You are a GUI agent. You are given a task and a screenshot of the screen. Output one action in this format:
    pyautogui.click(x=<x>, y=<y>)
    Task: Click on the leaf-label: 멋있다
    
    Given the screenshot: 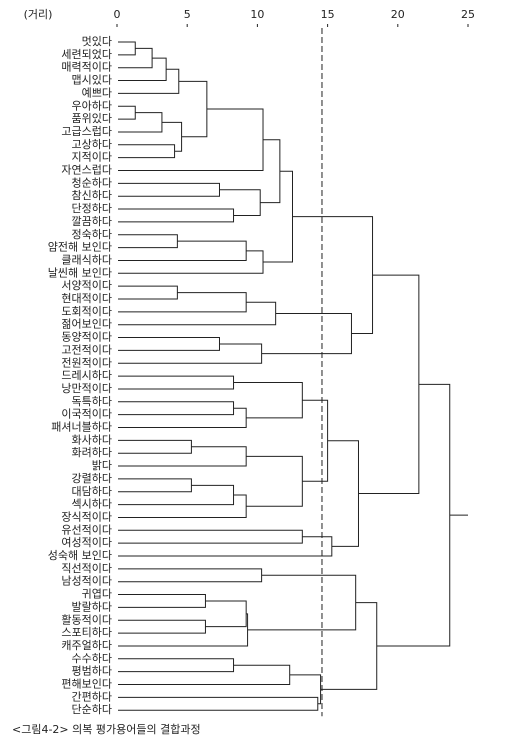 What is the action you would take?
    pyautogui.click(x=97, y=41)
    